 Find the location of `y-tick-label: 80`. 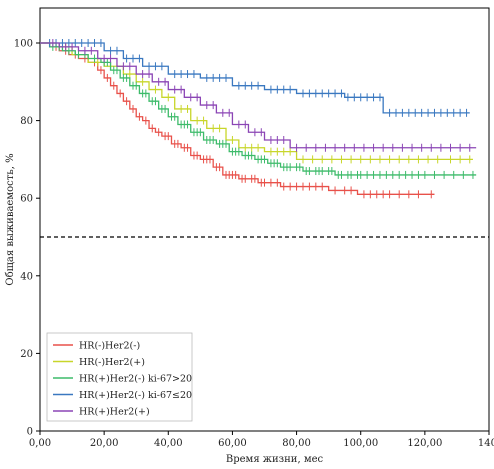

y-tick-label: 80 is located at coordinates (26, 121).